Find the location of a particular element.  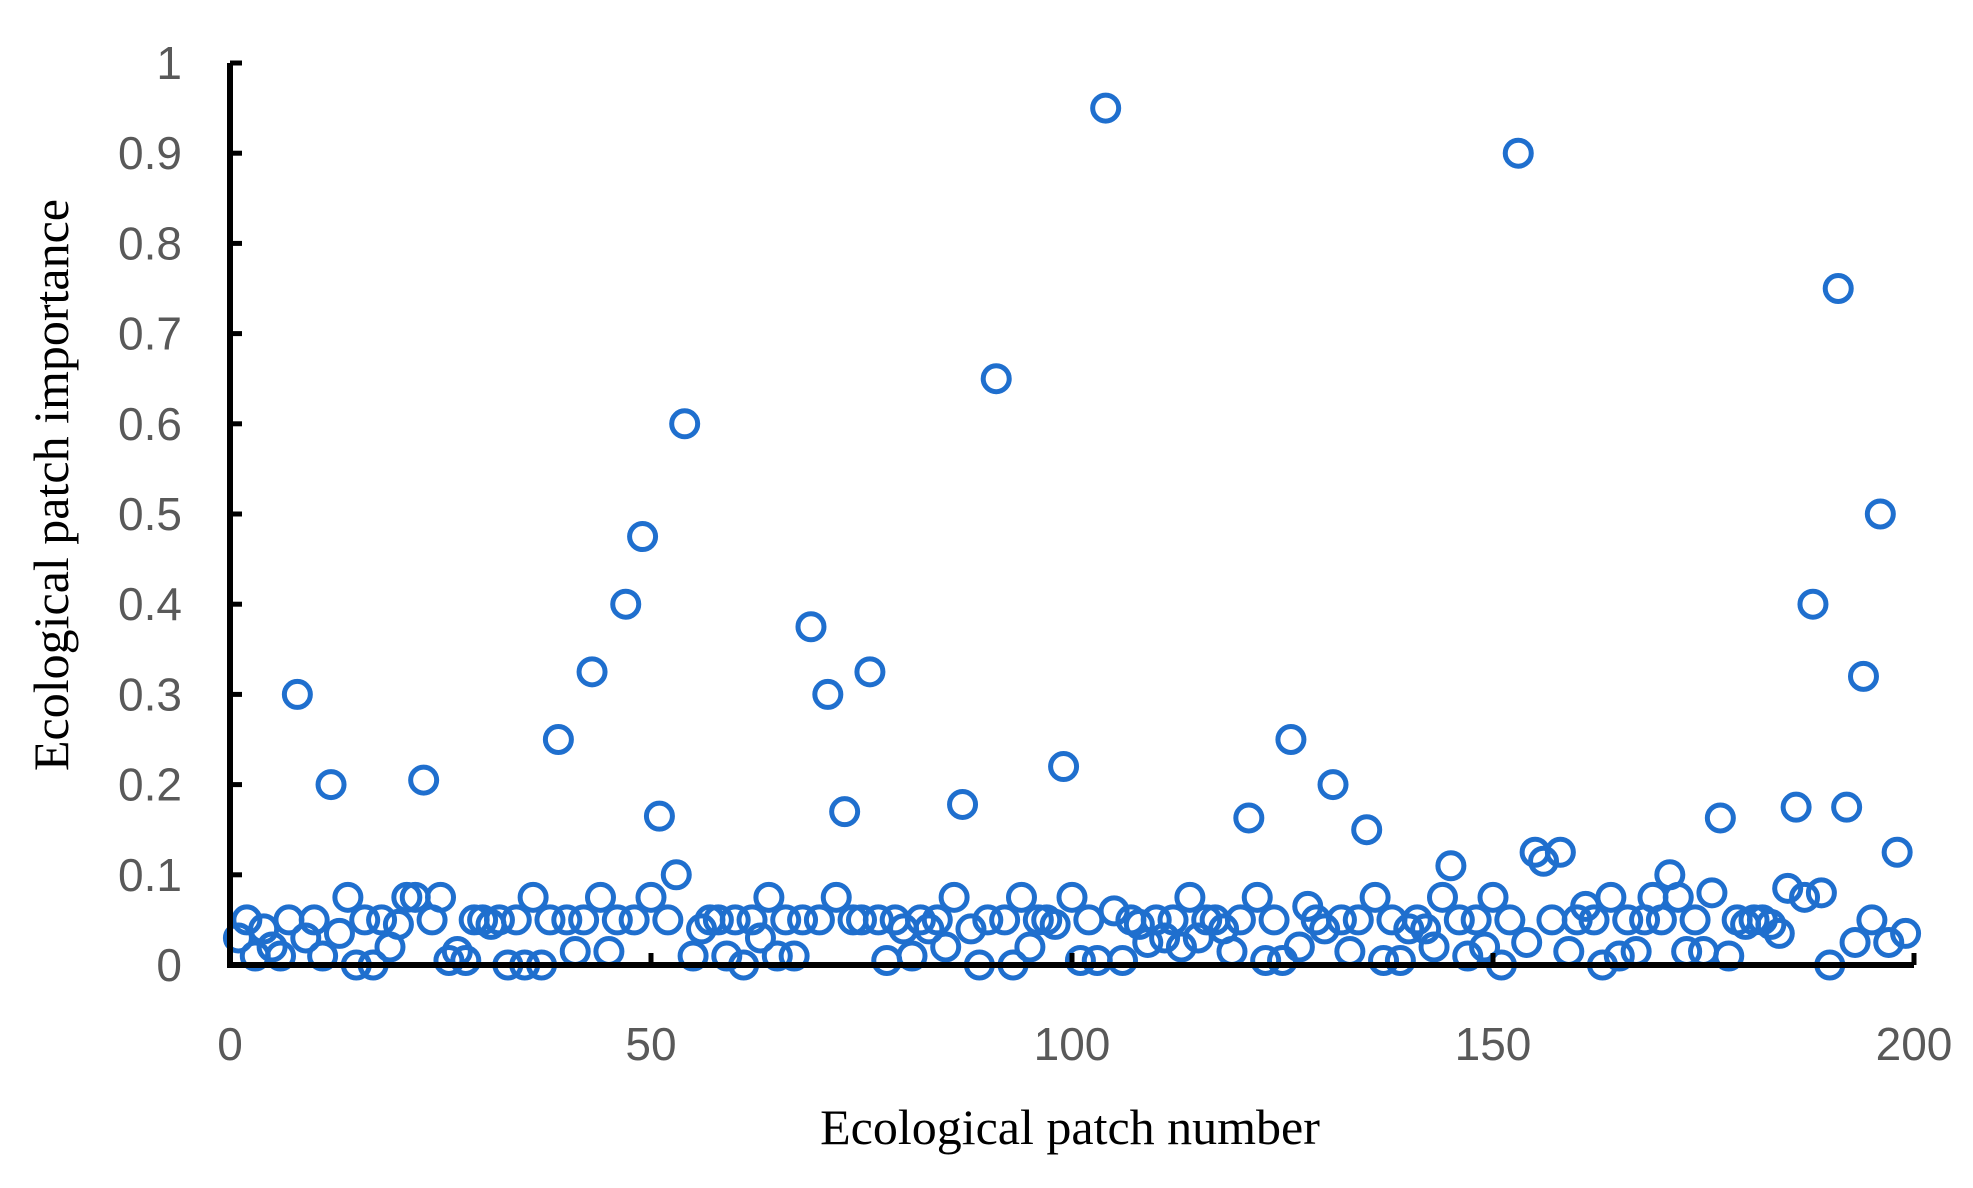

x-tick-label: 50 is located at coordinates (650, 1044).